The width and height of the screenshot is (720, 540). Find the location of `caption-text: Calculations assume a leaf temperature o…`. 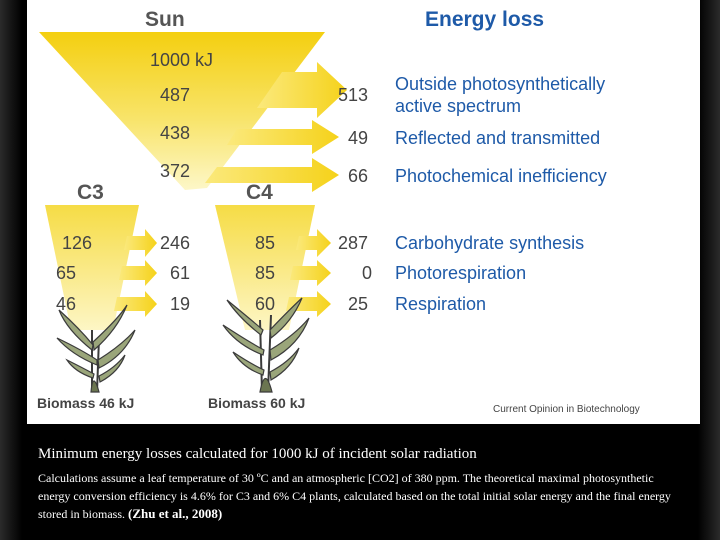

caption-text: Calculations assume a leaf temperature o… is located at coordinates (354, 496).